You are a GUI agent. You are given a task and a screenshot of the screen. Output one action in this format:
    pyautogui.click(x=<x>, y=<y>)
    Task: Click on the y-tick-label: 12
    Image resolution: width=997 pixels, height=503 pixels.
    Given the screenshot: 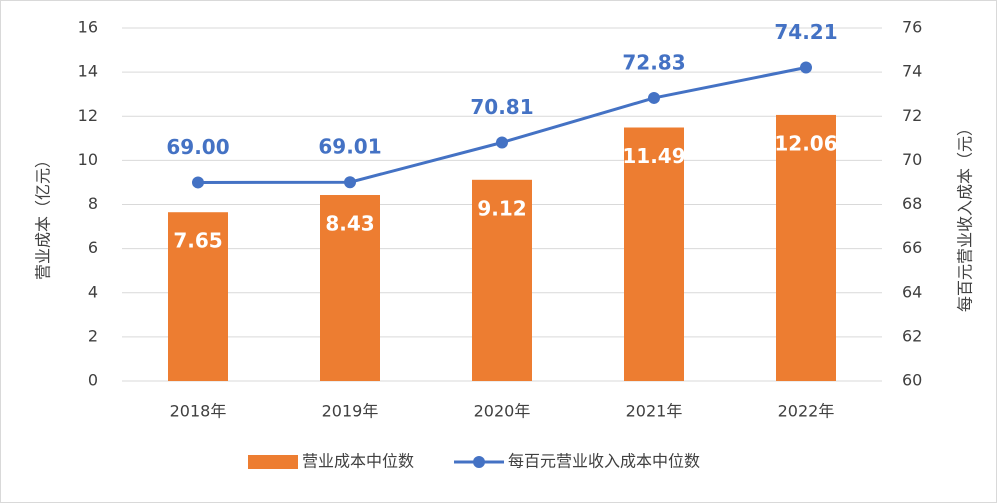 What is the action you would take?
    pyautogui.click(x=88, y=115)
    